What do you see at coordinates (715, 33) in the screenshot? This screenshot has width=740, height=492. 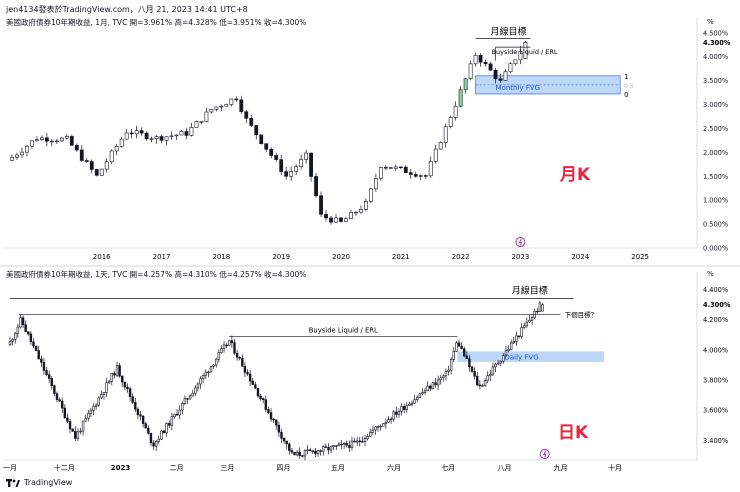 I see `top-price-tick: 4.500%` at bounding box center [715, 33].